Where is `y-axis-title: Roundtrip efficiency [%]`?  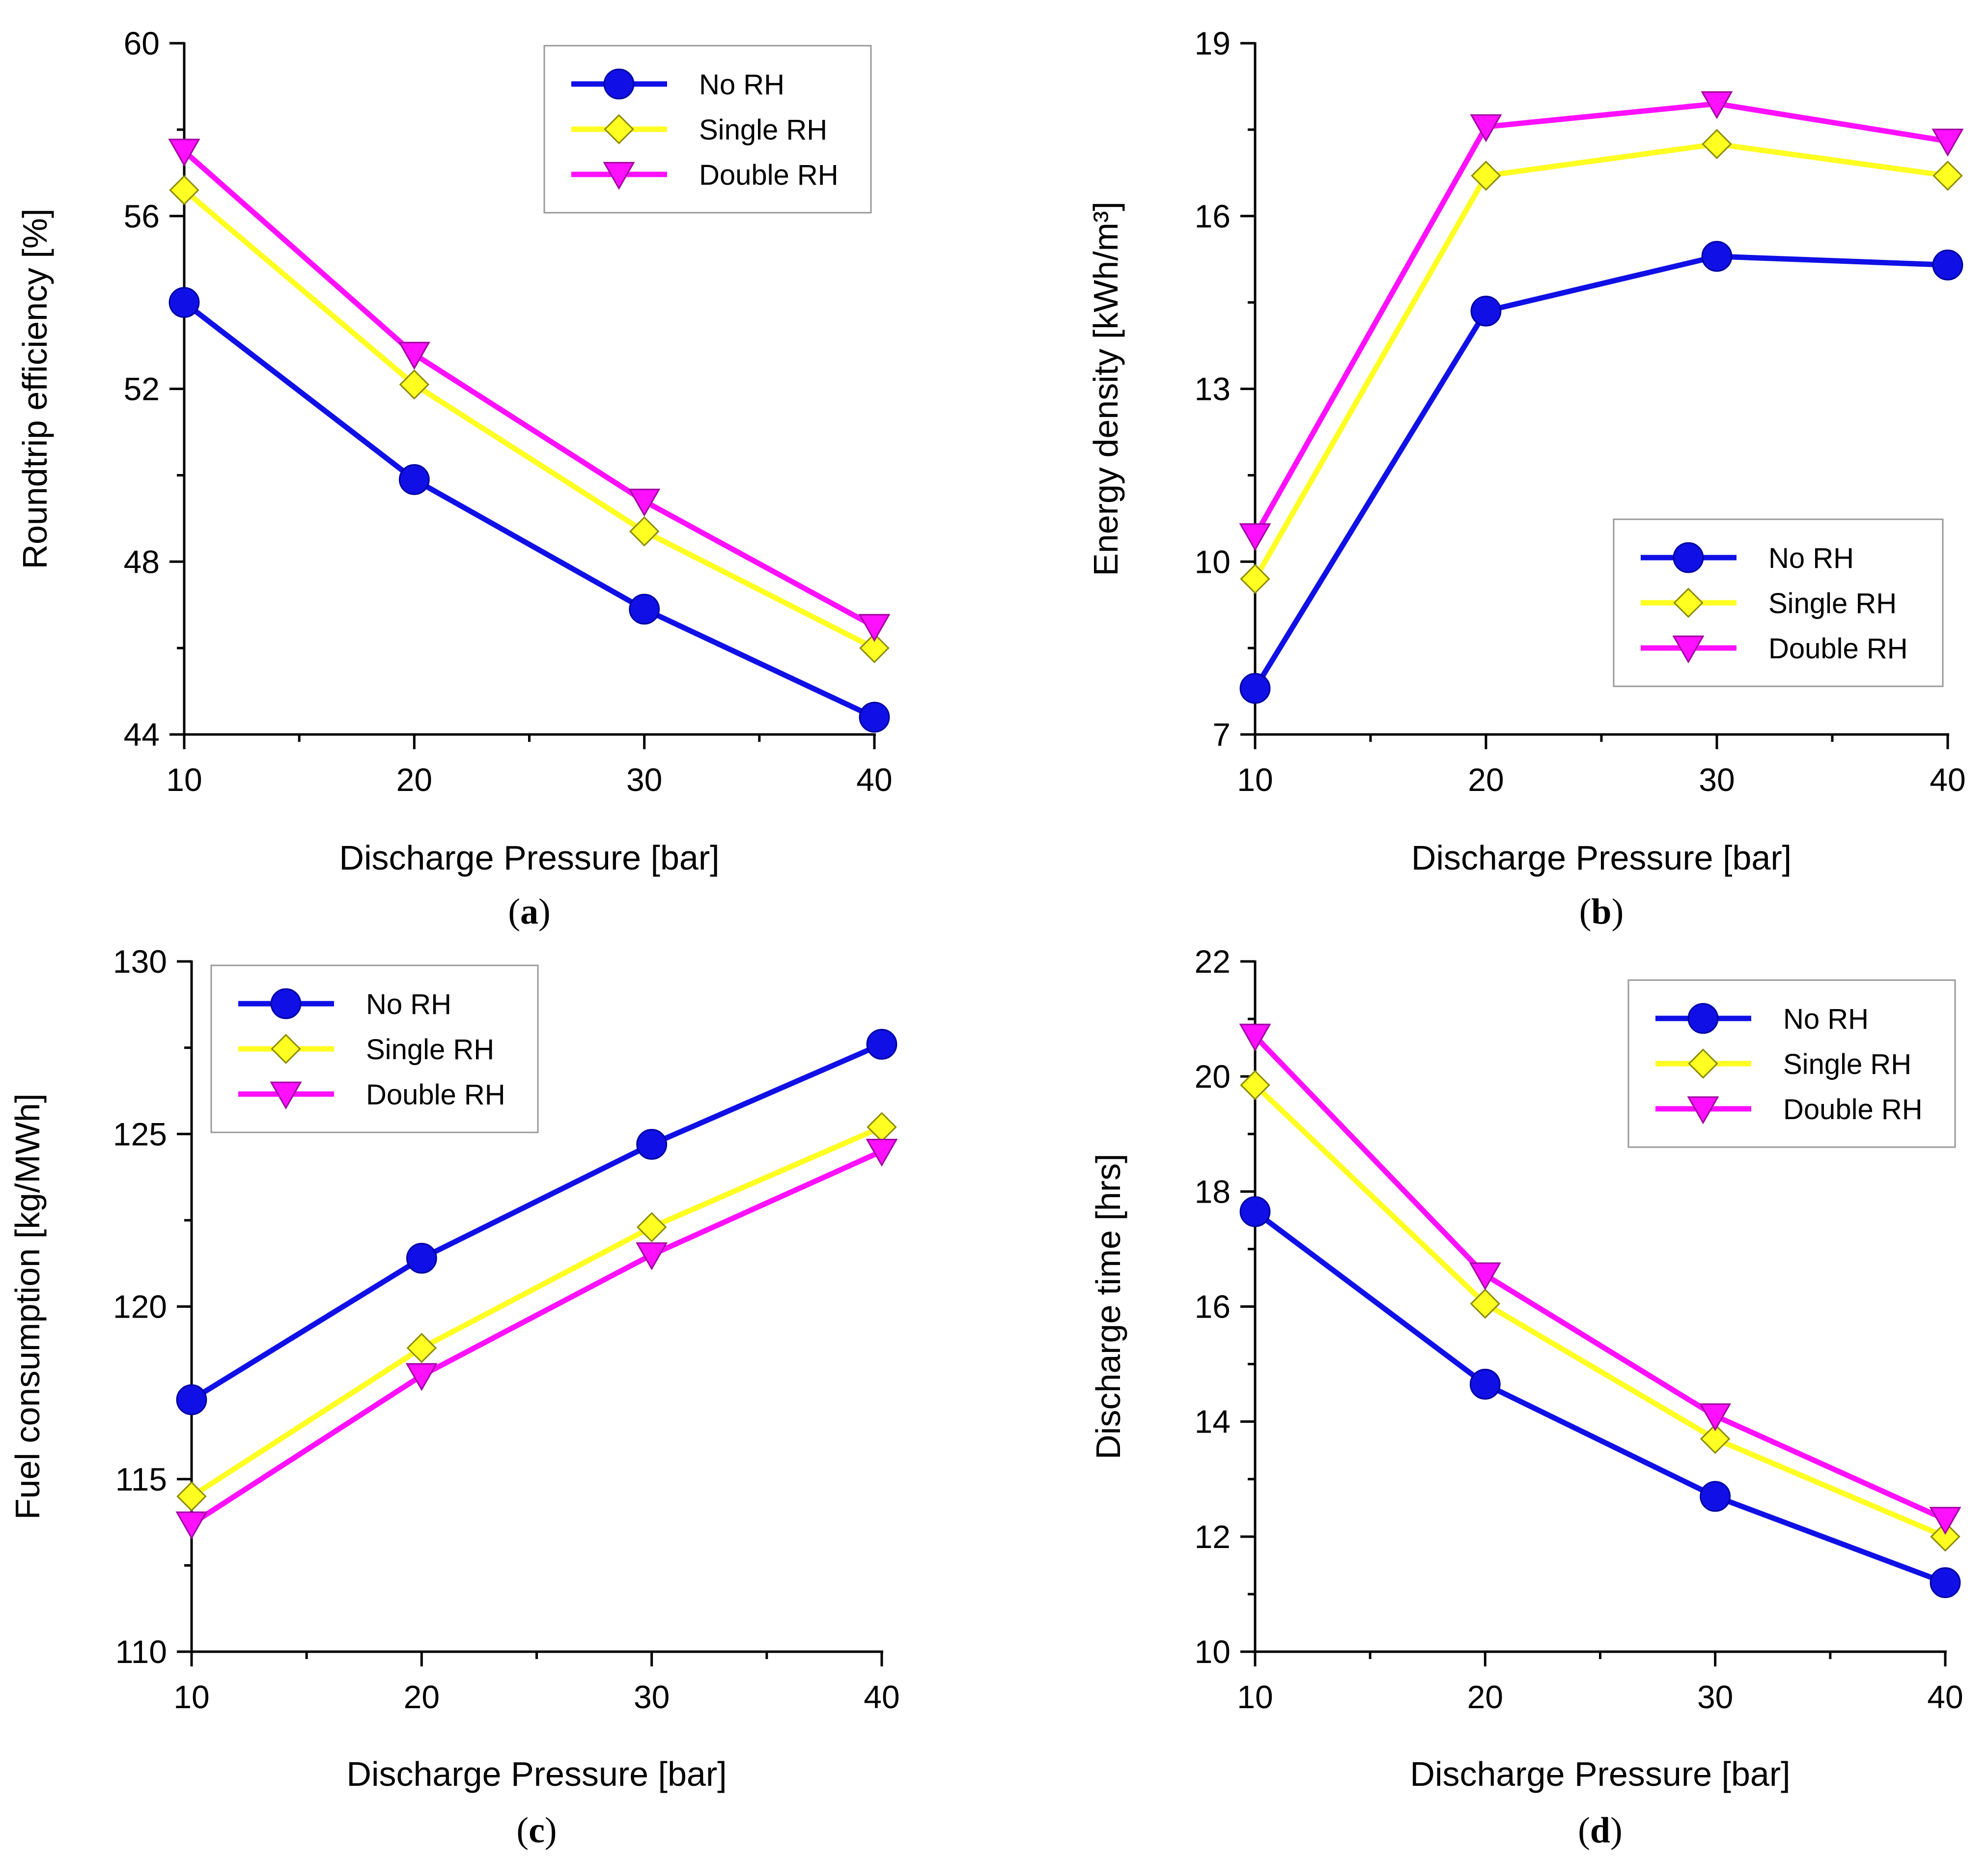 y-axis-title: Roundtrip efficiency [%] is located at coordinates (35, 389).